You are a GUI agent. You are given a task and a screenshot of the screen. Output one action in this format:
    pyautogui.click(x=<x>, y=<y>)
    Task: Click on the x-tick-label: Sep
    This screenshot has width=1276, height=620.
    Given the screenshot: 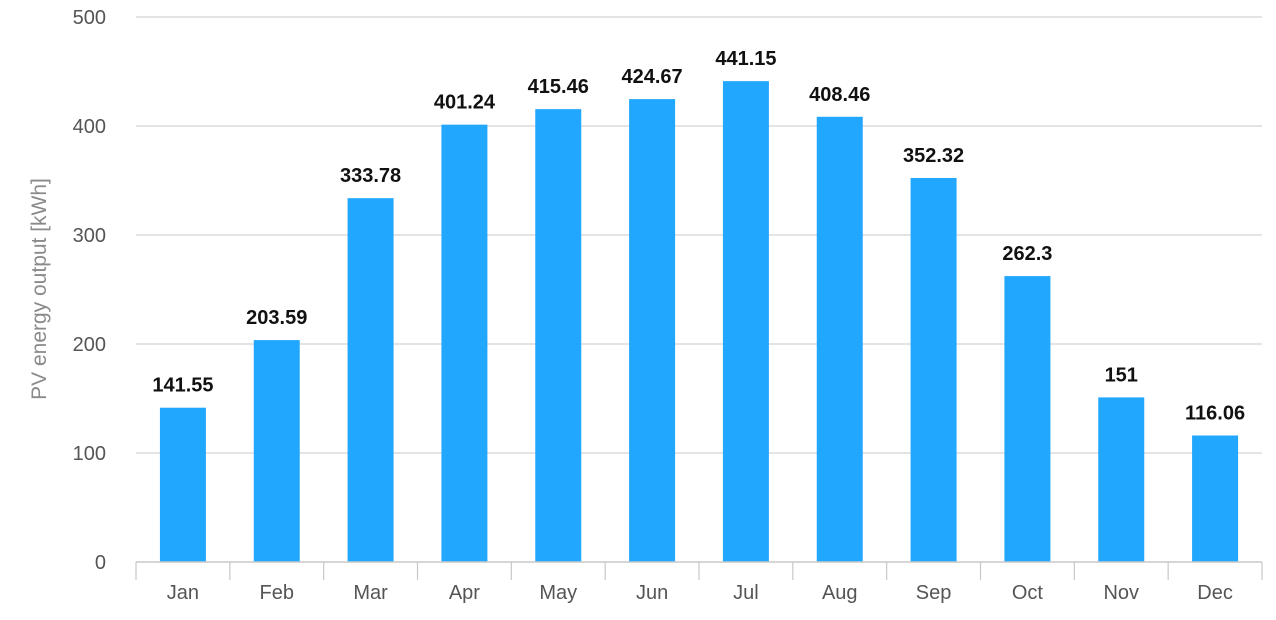 What is the action you would take?
    pyautogui.click(x=934, y=593)
    